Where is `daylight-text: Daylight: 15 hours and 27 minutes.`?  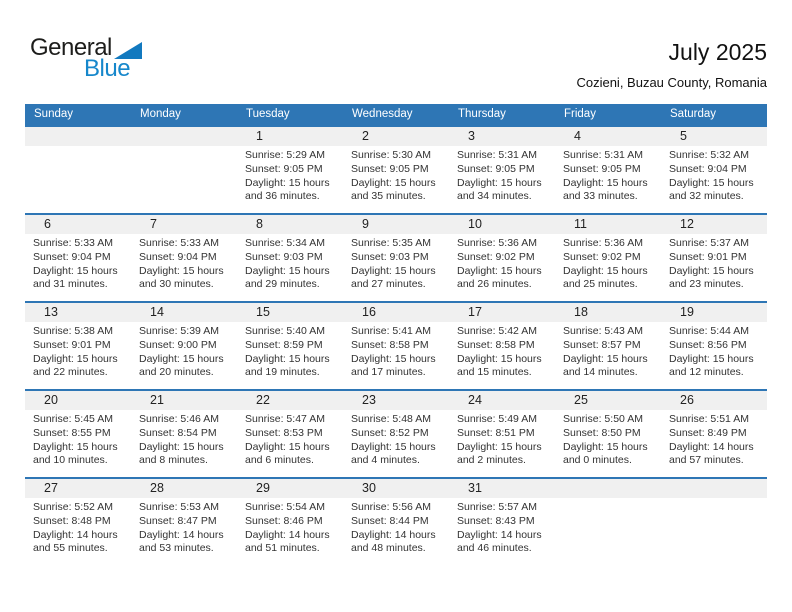
daylight-text: Daylight: 15 hours and 27 minutes. is located at coordinates (393, 277).